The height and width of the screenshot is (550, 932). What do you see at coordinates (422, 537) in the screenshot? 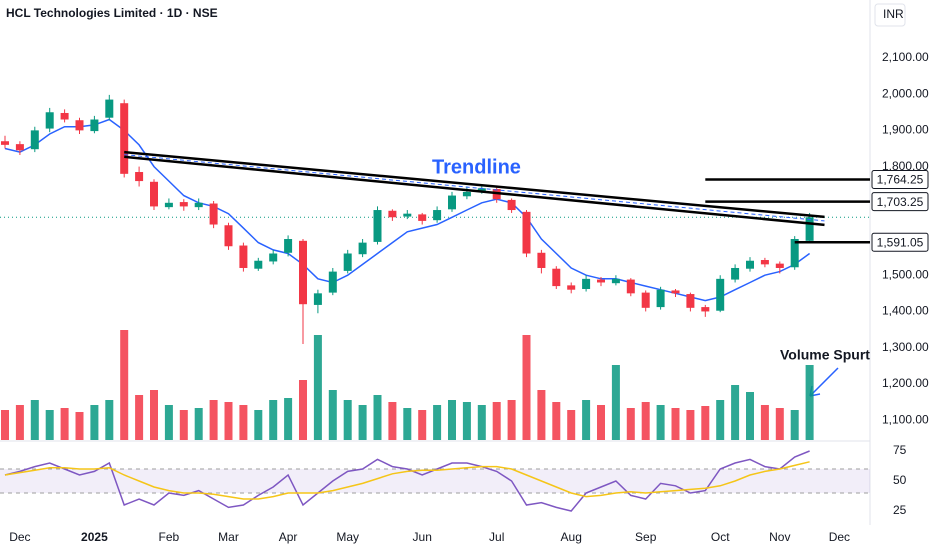
I see `x-tick-label: Jun` at bounding box center [422, 537].